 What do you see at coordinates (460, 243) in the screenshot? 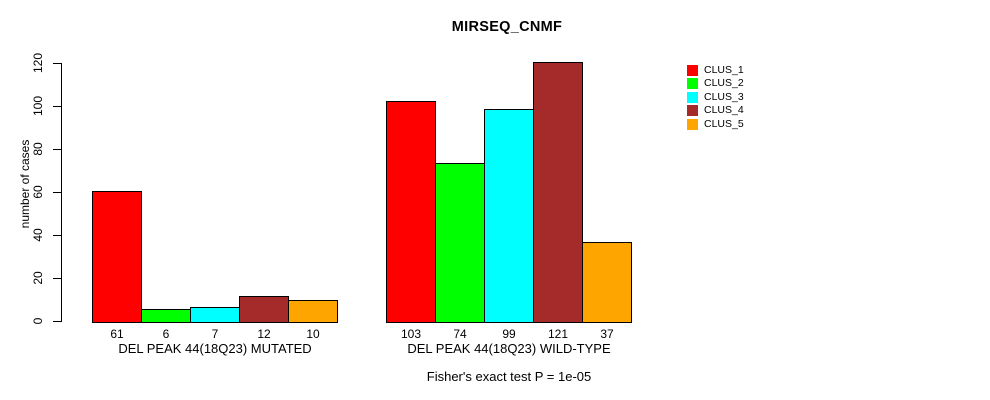
I see `bar-clus_2-group2` at bounding box center [460, 243].